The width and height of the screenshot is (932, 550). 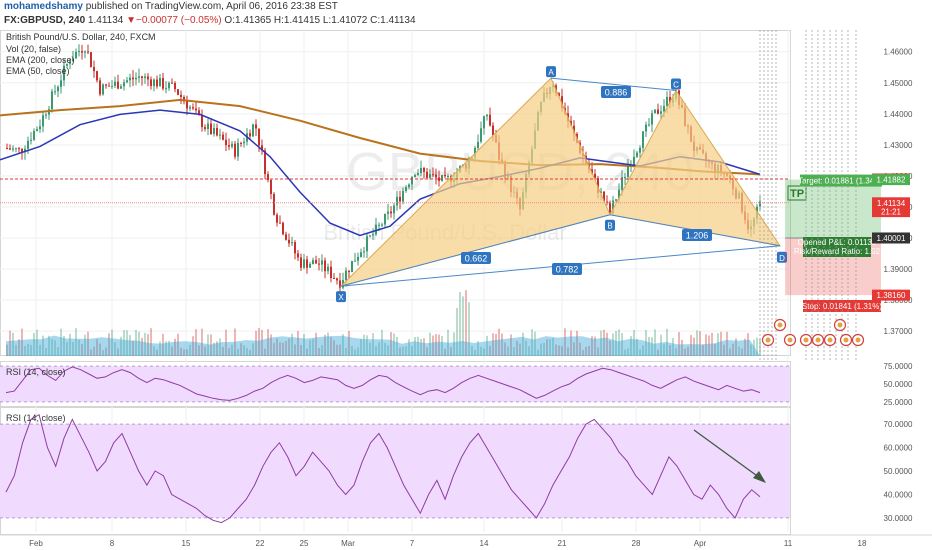 What do you see at coordinates (837, 247) in the screenshot?
I see `pnl-bg` at bounding box center [837, 247].